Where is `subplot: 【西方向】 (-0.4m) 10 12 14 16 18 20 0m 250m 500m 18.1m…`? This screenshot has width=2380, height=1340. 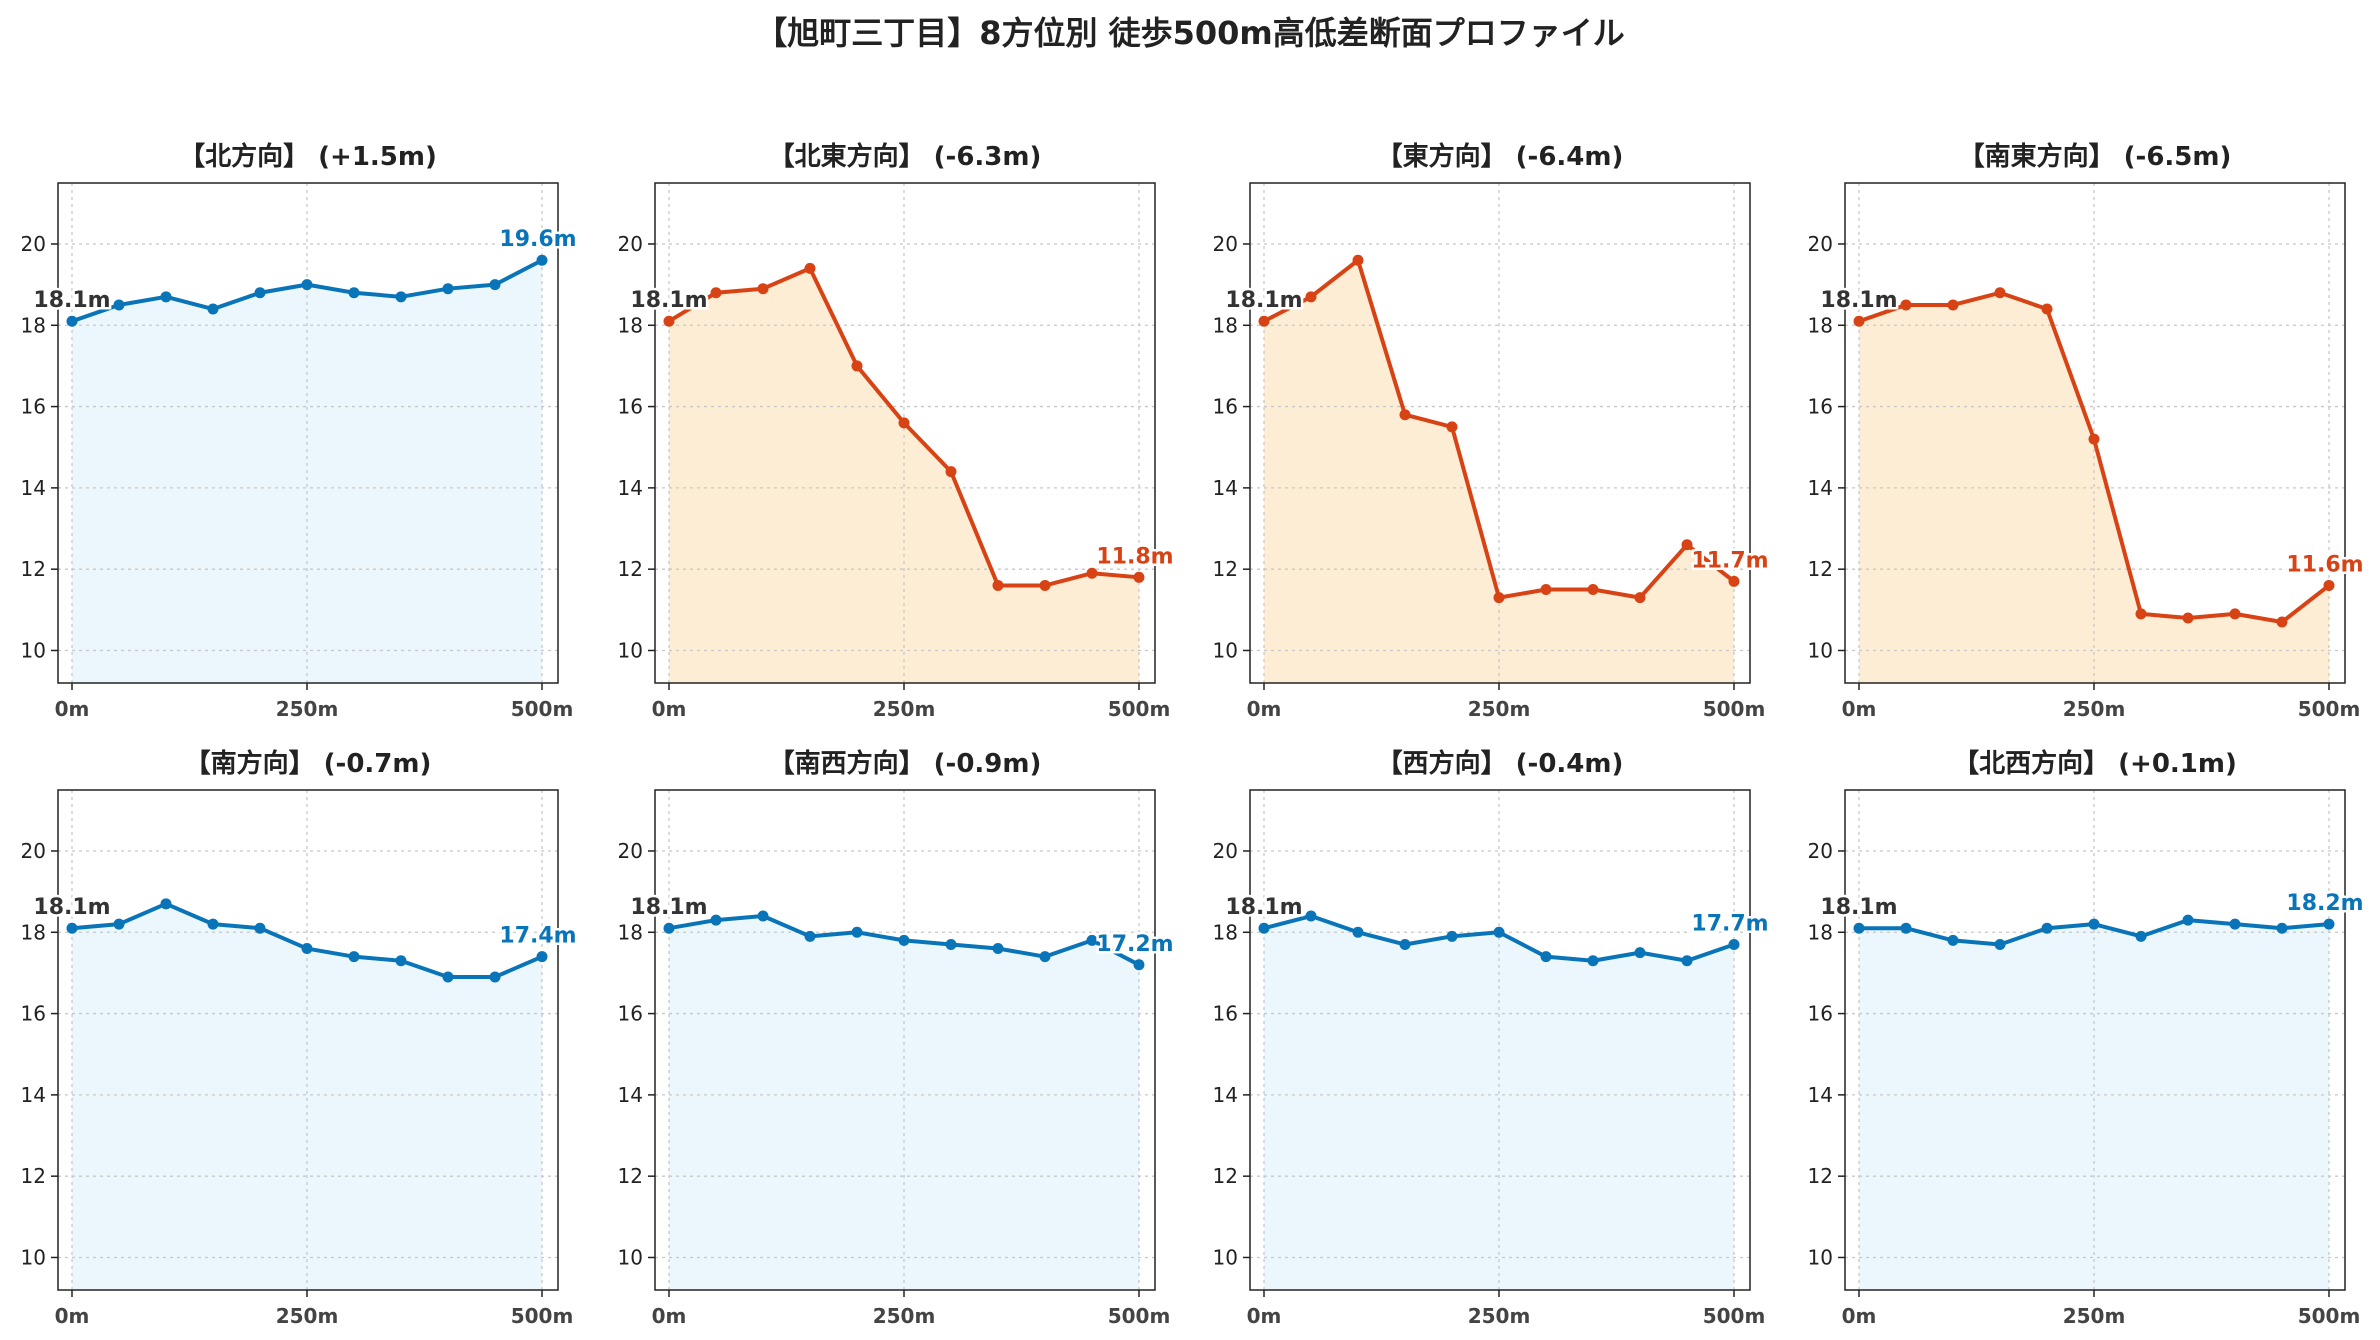 subplot: 【西方向】 (-0.4m) 10 12 14 16 18 20 0m 250m 500m 18.1m… is located at coordinates (1492, 1038).